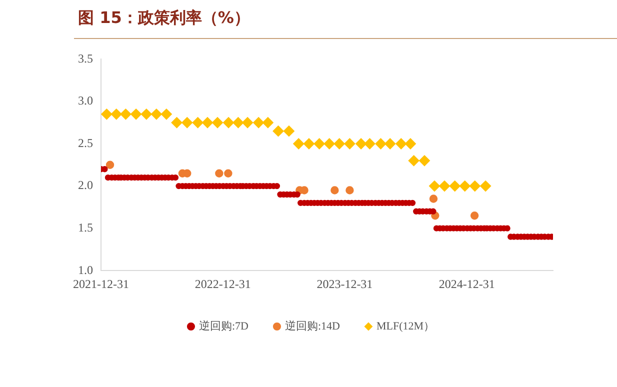  I want to click on x-tick-label: 2023-12-31, so click(344, 283).